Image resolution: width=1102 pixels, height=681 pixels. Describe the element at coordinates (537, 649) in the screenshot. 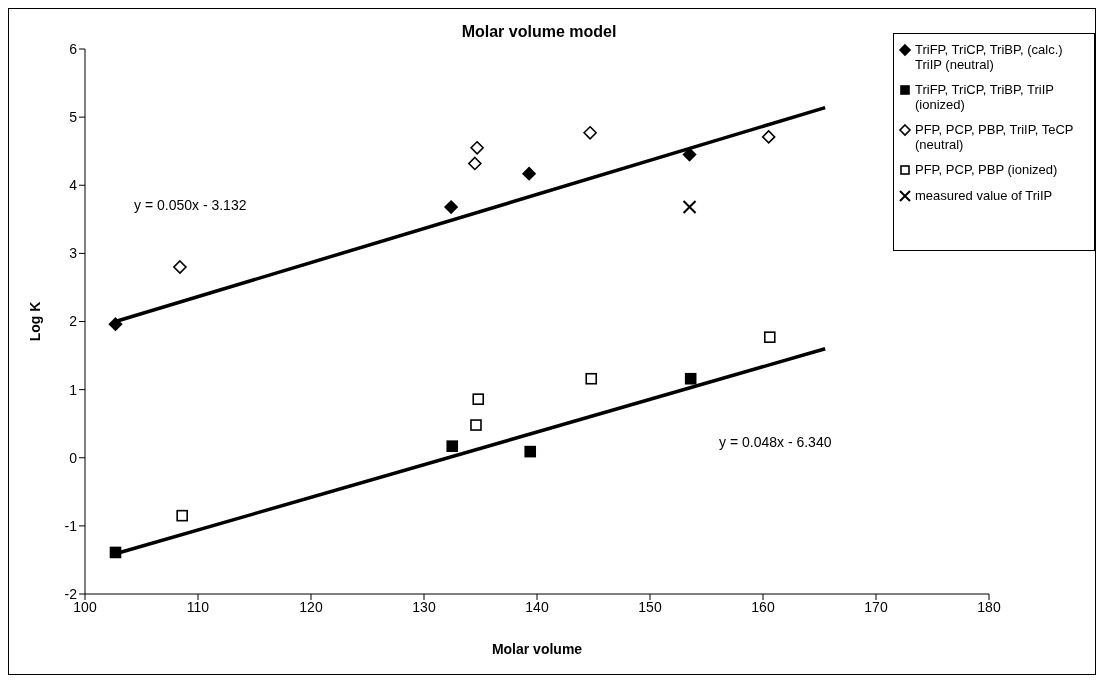

I see `x-axis-title: Molar volume` at that location.